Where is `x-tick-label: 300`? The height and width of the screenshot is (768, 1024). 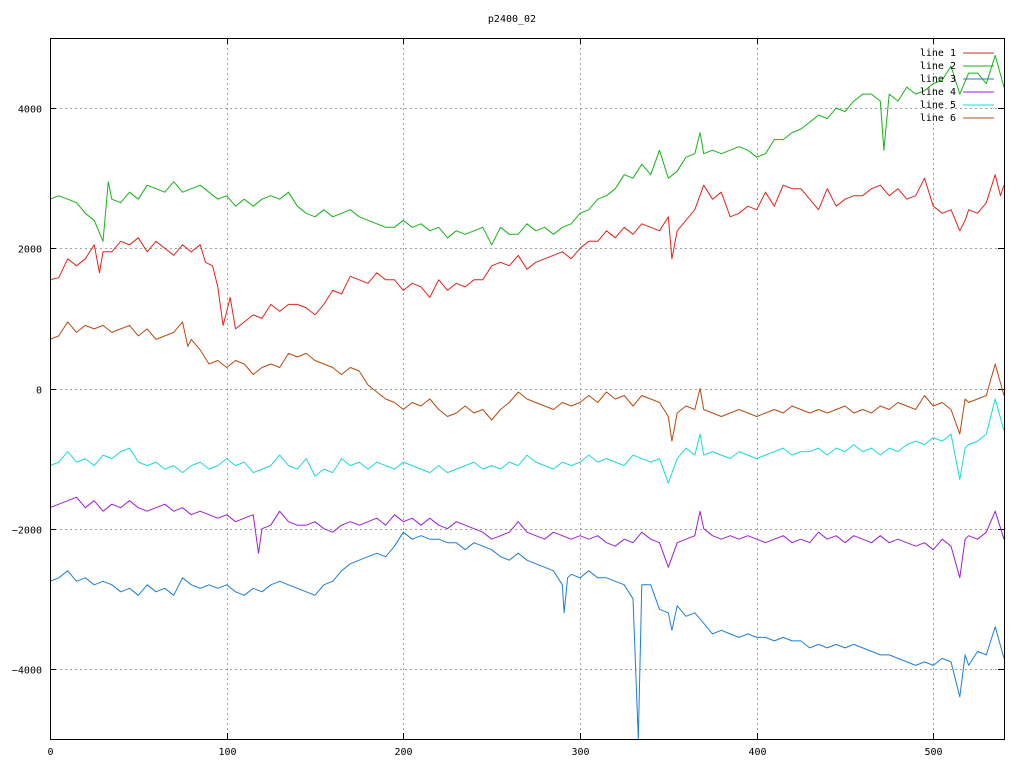 x-tick-label: 300 is located at coordinates (580, 752).